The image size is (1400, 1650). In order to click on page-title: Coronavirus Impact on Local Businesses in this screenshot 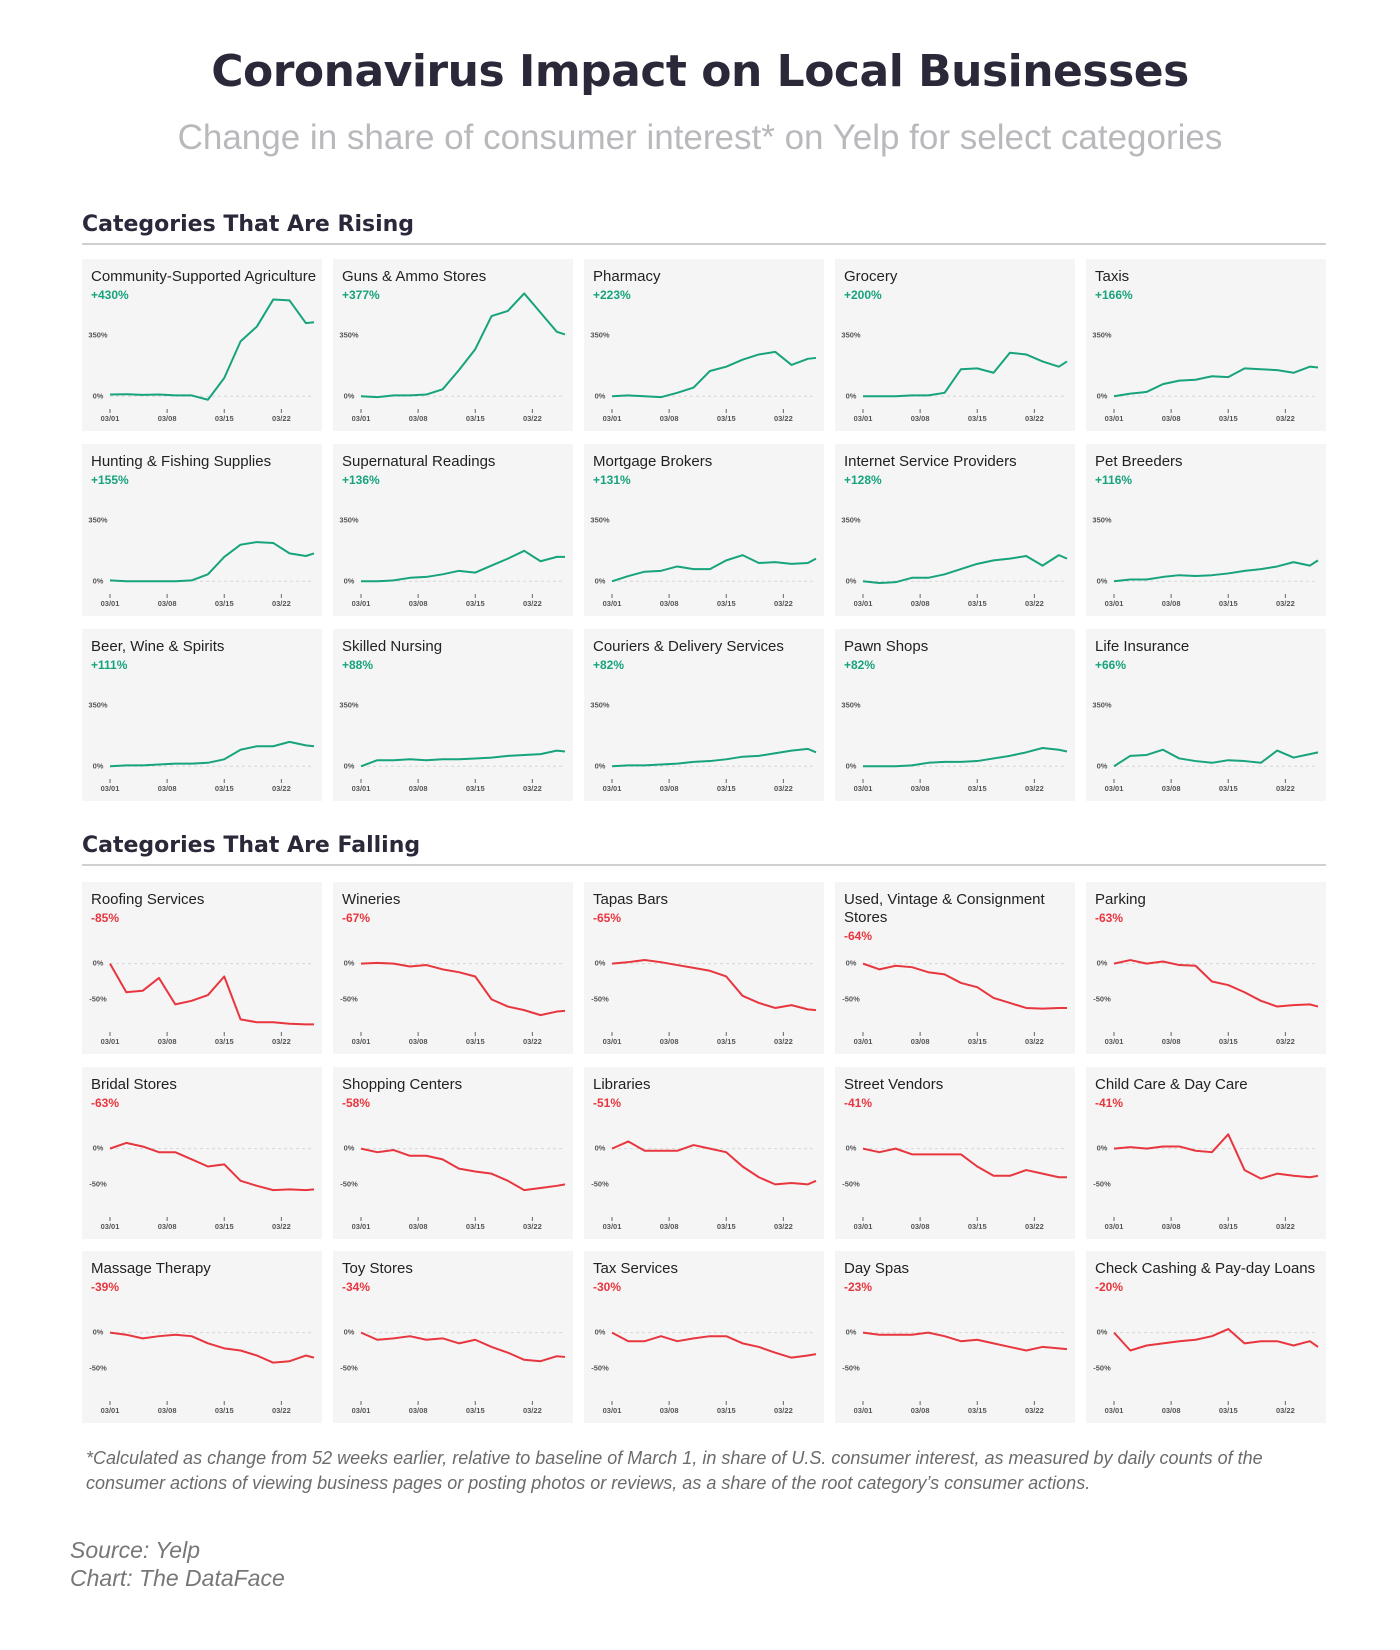, I will do `click(700, 71)`.